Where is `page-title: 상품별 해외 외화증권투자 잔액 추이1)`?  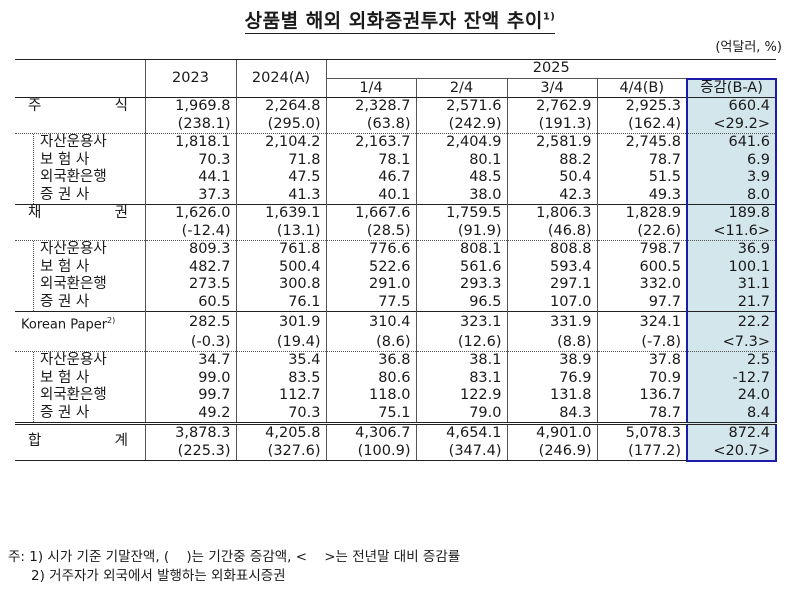
page-title: 상품별 해외 외화증권투자 잔액 추이1) is located at coordinates (400, 20).